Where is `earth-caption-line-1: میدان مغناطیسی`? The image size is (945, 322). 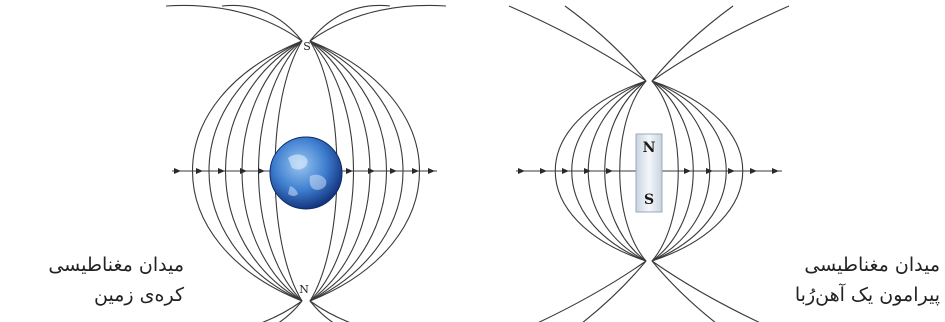
earth-caption-line-1: میدان مغناطیسی is located at coordinates (116, 265).